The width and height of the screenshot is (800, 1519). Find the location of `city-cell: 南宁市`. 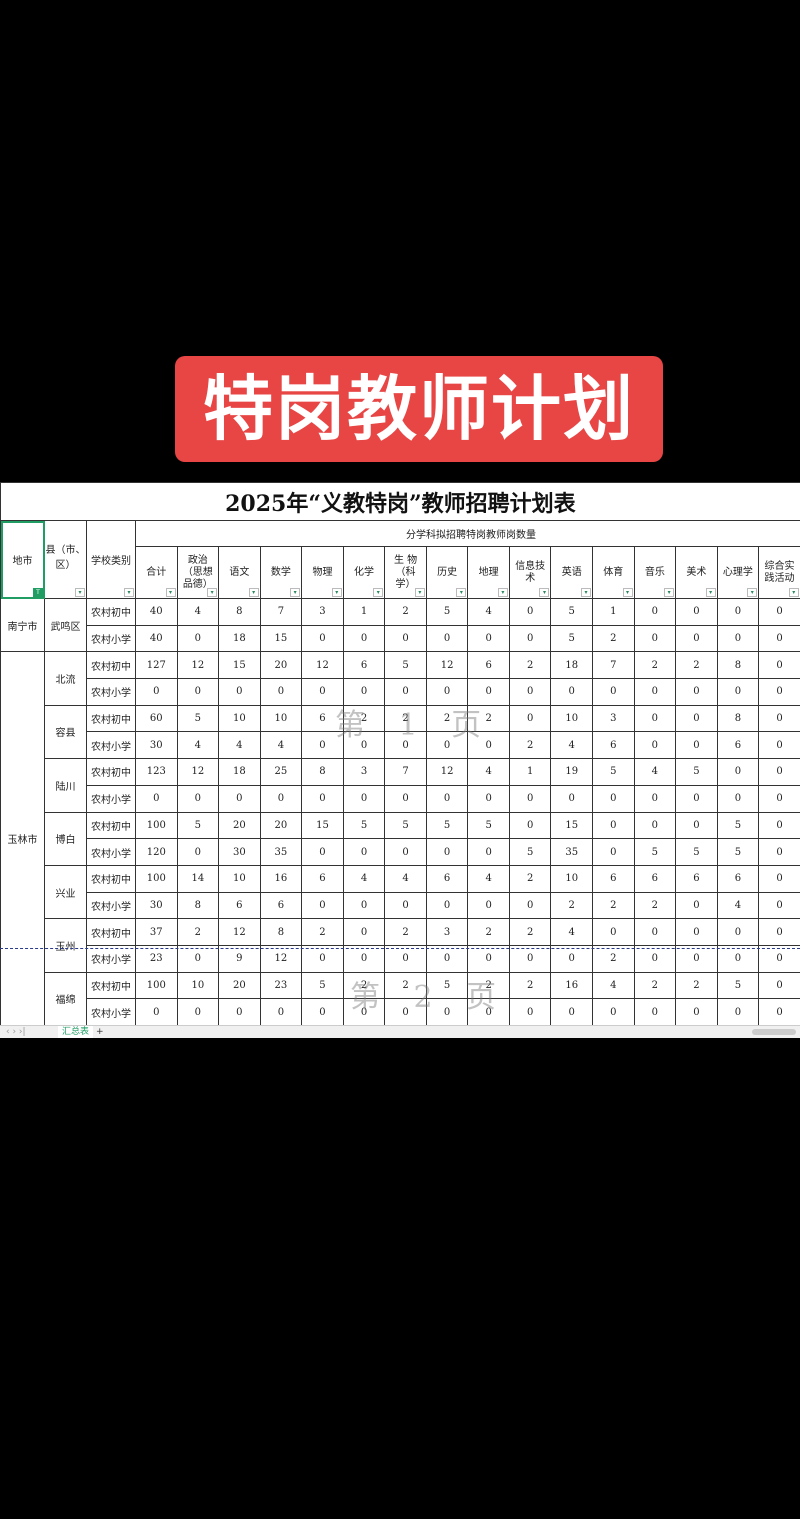

city-cell: 南宁市 is located at coordinates (22, 625).